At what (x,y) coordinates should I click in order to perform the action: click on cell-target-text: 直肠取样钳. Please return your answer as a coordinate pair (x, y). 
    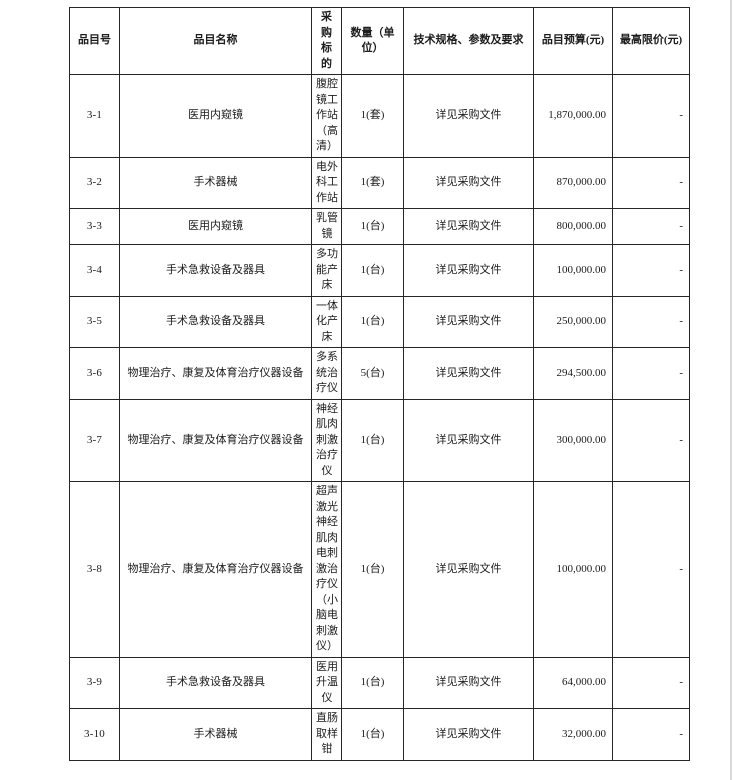
    Looking at the image, I should click on (327, 733).